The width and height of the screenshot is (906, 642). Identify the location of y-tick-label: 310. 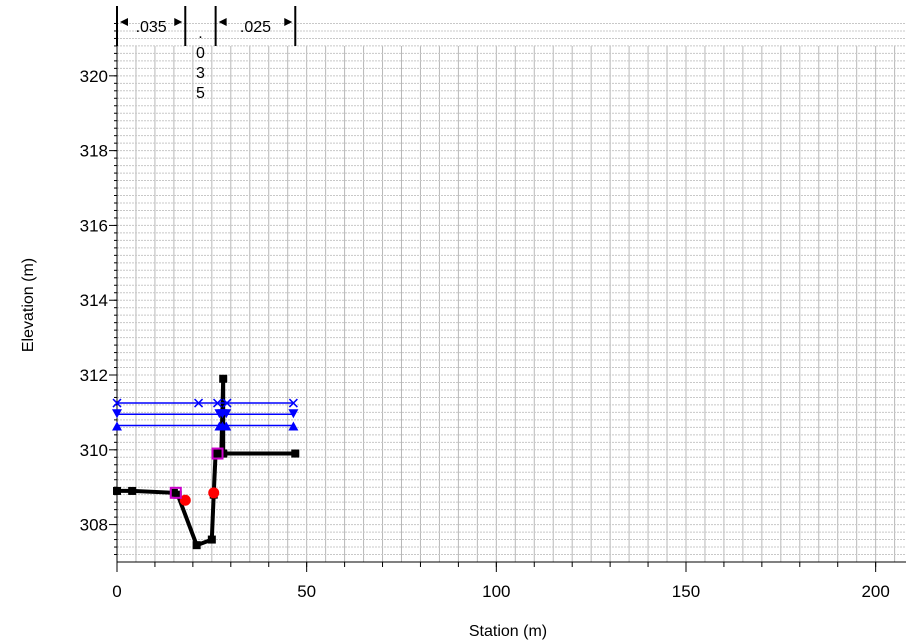
(94, 450).